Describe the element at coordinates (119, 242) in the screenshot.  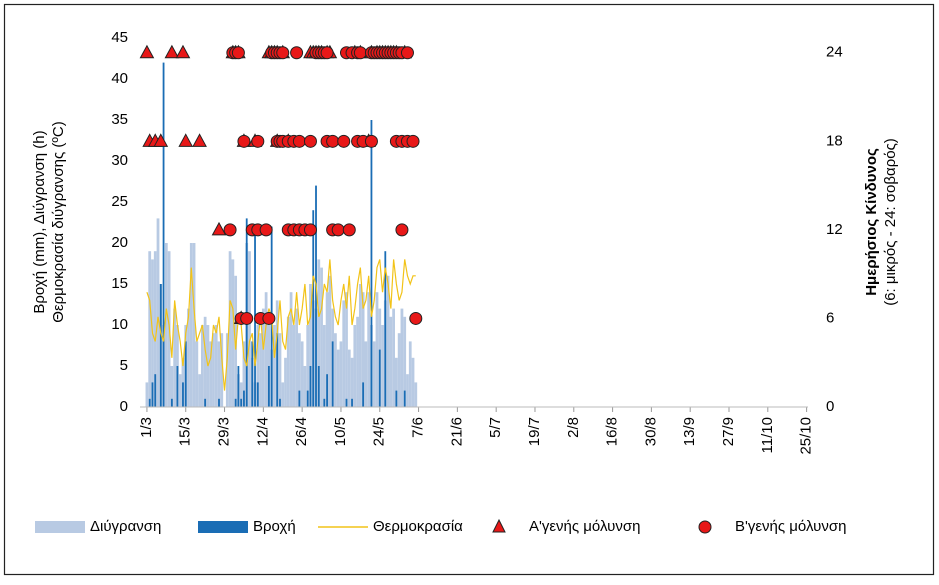
I see `y-tick-label: 20` at that location.